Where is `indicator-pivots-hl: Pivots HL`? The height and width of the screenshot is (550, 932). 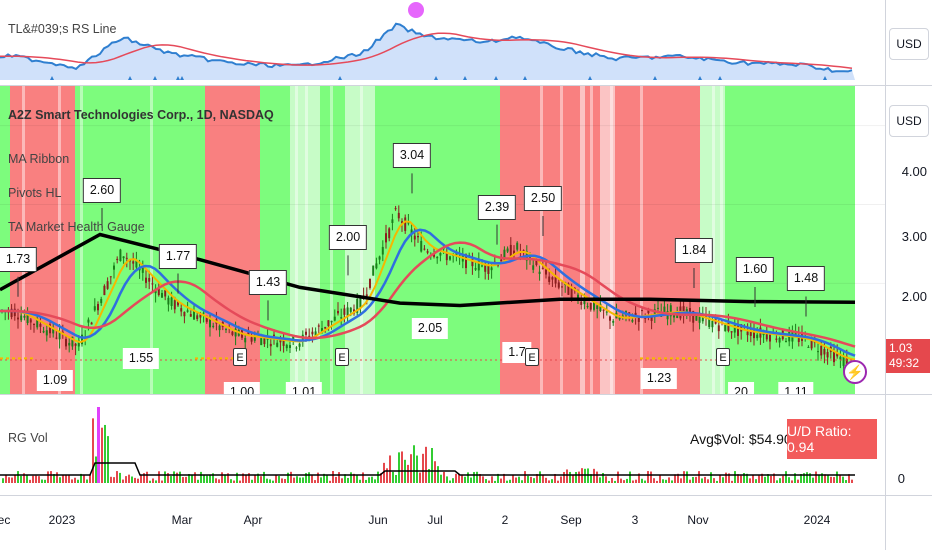
indicator-pivots-hl: Pivots HL is located at coordinates (35, 193).